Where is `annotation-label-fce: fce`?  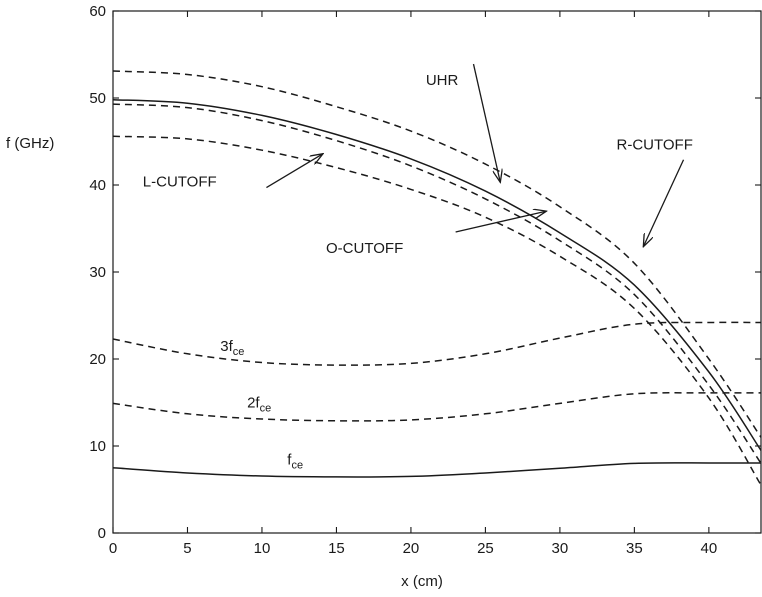 annotation-label-fce: fce is located at coordinates (295, 461).